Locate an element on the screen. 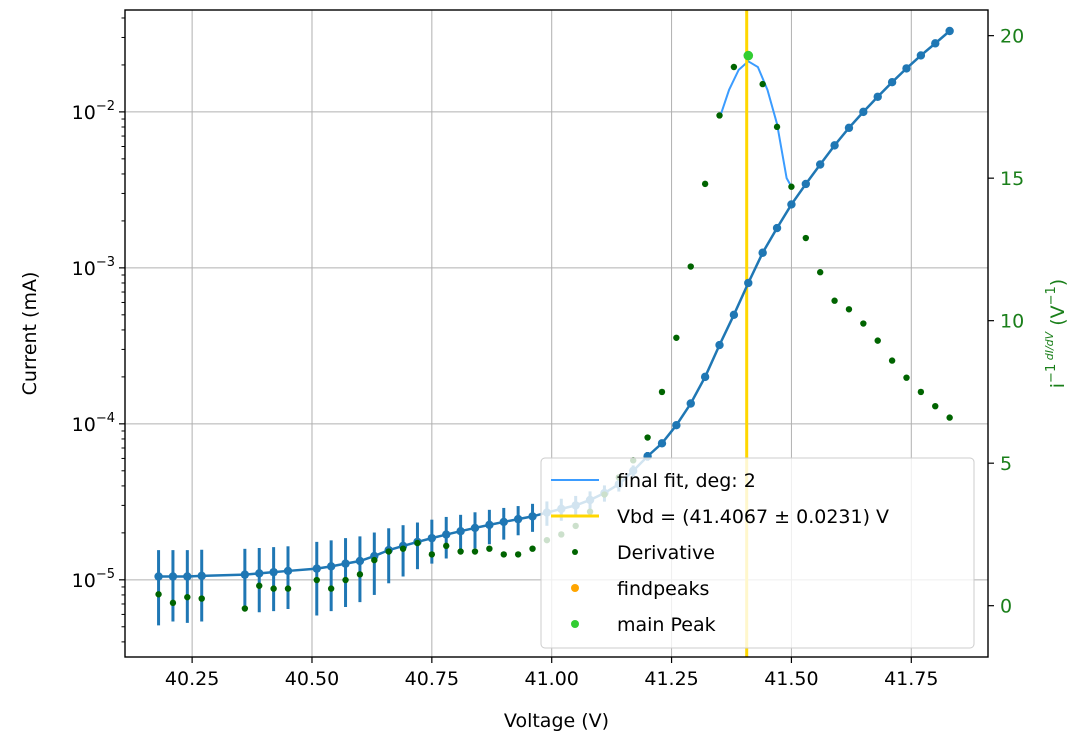 The image size is (1079, 735). legend-entry: final fit, deg: 2 is located at coordinates (653, 481).